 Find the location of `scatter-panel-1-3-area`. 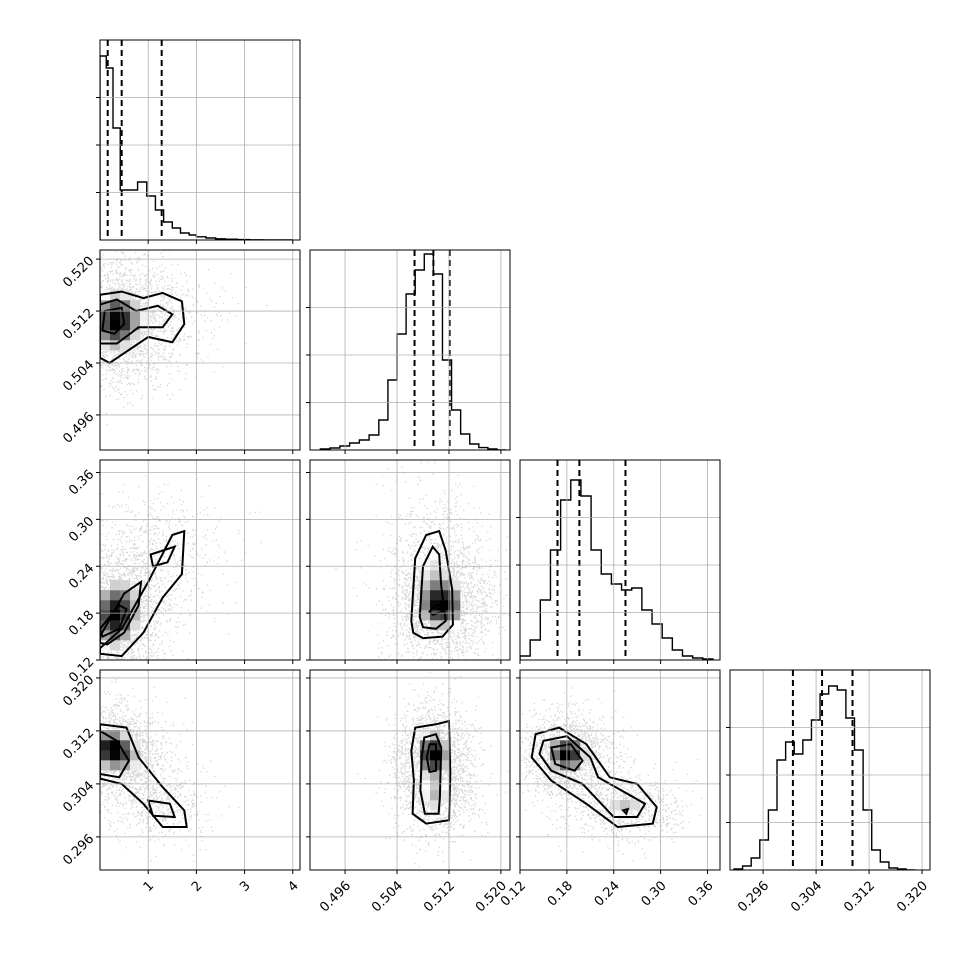

scatter-panel-1-3-area is located at coordinates (432, 770).